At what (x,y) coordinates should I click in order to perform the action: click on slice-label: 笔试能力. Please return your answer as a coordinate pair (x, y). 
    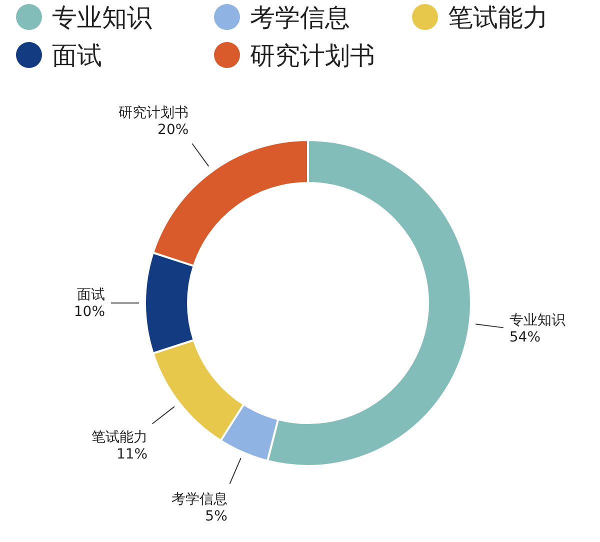
    Looking at the image, I should click on (120, 437).